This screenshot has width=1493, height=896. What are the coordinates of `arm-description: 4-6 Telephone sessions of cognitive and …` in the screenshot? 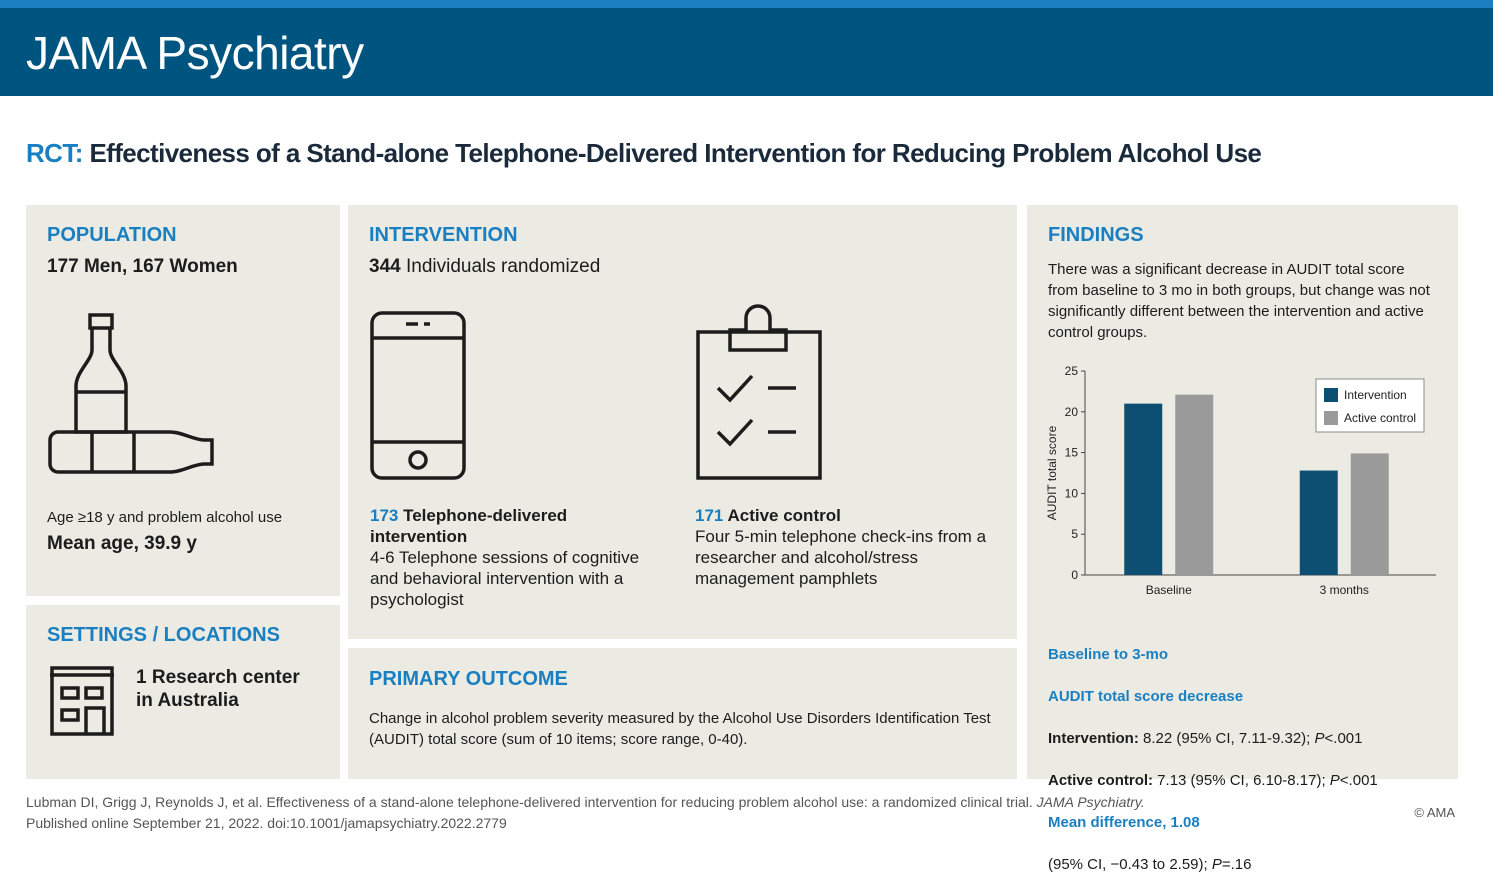 It's located at (505, 578).